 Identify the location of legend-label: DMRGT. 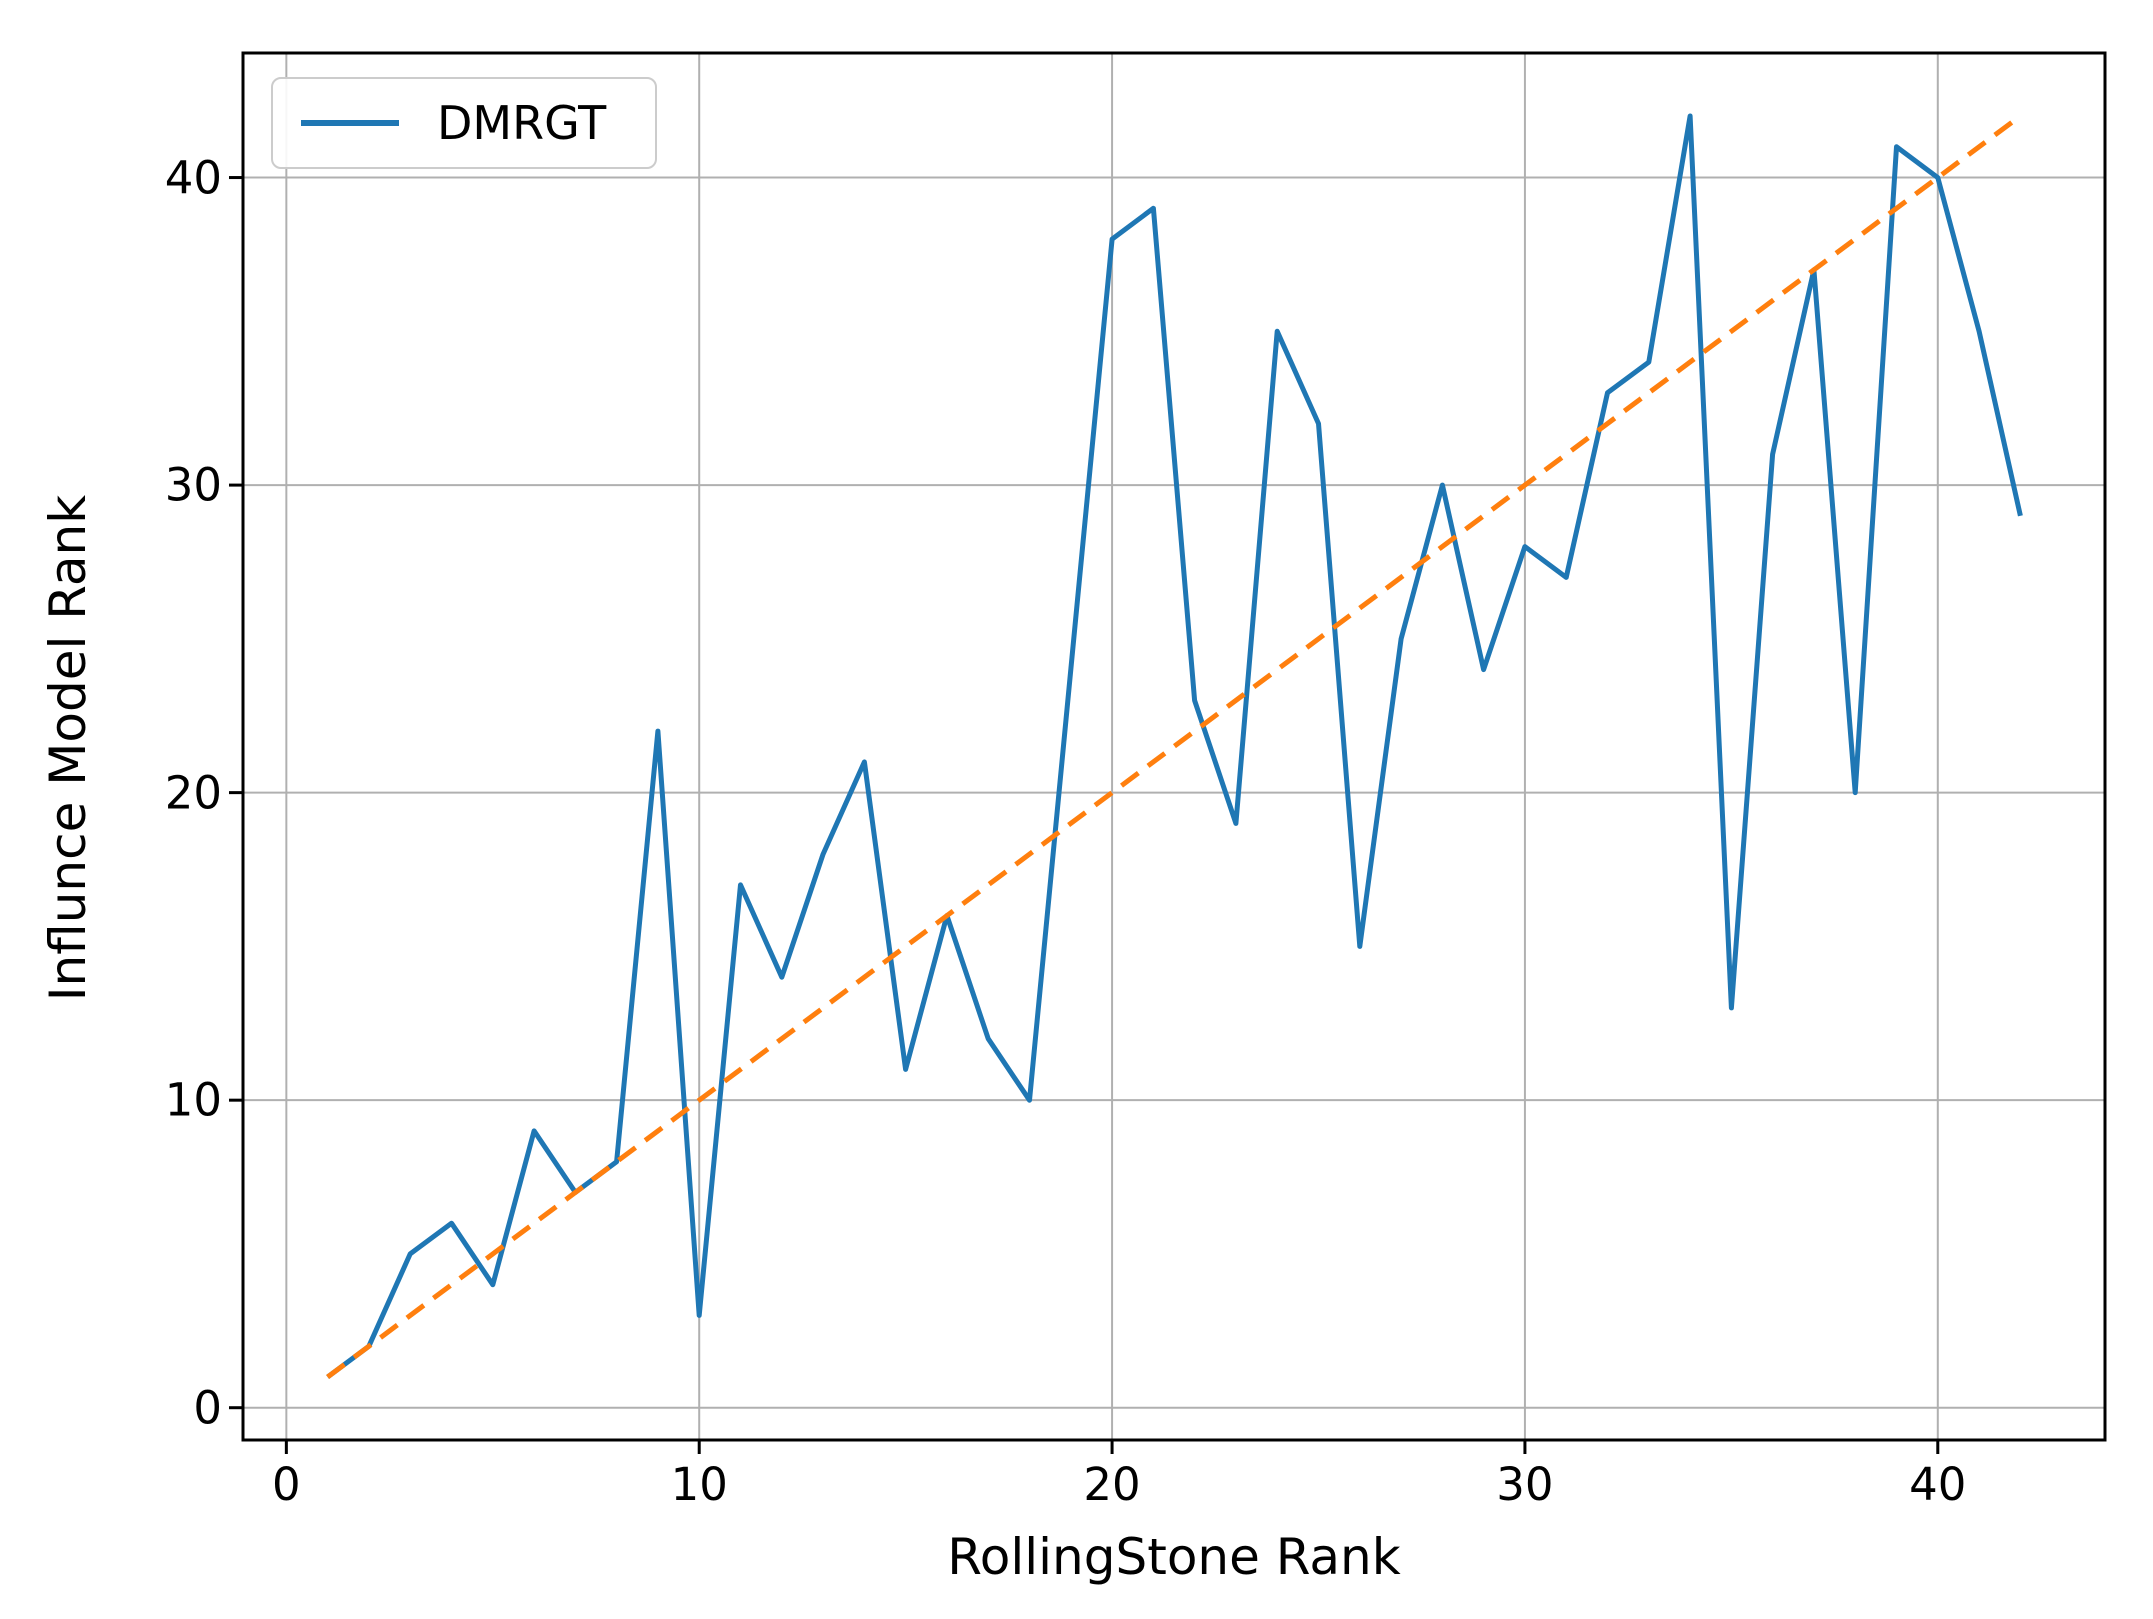
(522, 123).